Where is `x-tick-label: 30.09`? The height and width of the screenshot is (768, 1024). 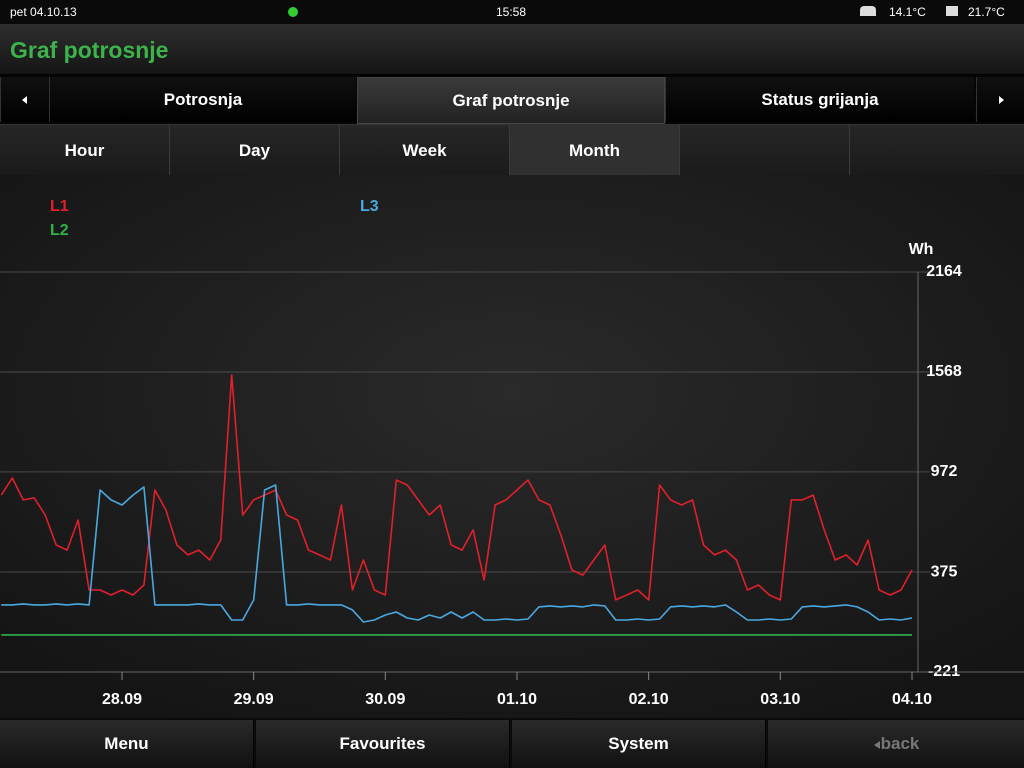
x-tick-label: 30.09 is located at coordinates (385, 699).